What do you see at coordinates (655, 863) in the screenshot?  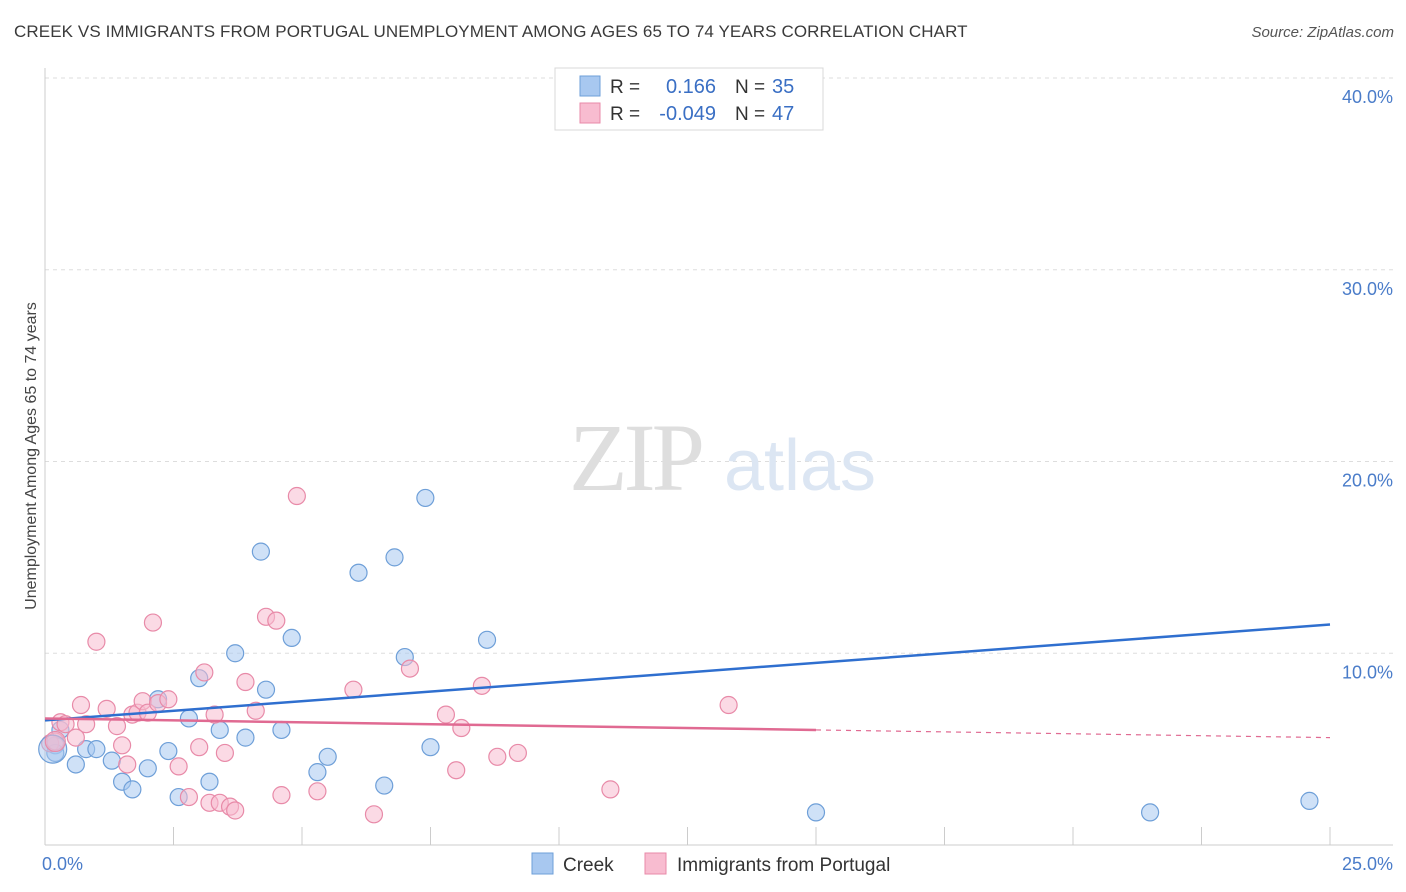 I see `legend-swatch-portugal` at bounding box center [655, 863].